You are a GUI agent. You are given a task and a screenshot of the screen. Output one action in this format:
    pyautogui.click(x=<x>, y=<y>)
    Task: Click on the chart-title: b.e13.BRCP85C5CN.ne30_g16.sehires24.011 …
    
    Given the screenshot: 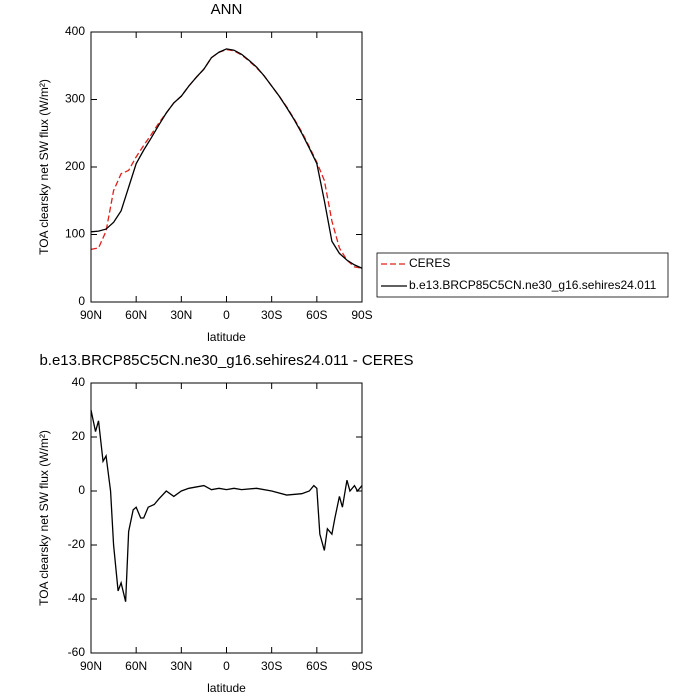 What is the action you would take?
    pyautogui.click(x=226, y=360)
    